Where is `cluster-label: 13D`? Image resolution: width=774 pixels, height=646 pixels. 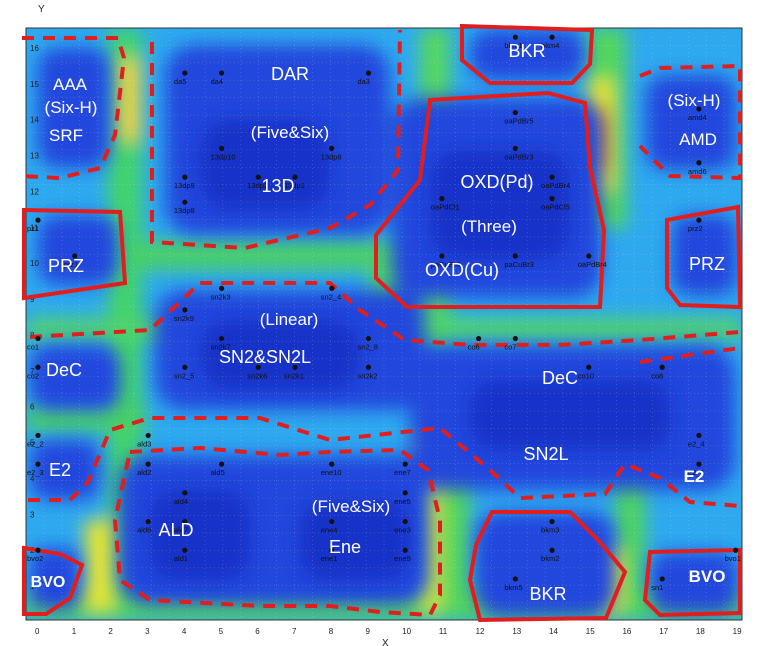
cluster-label: 13D is located at coordinates (277, 186).